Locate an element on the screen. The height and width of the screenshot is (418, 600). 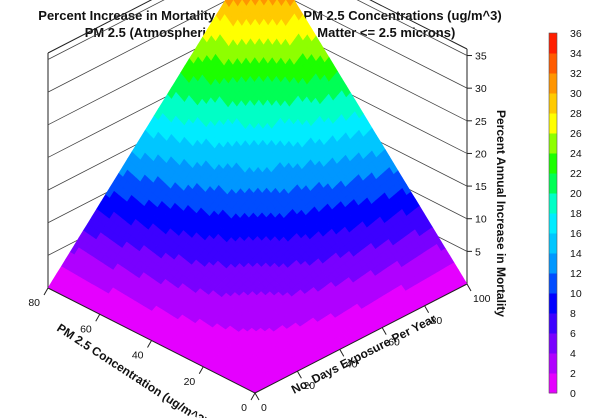
box-edge is located at coordinates (257, 27).